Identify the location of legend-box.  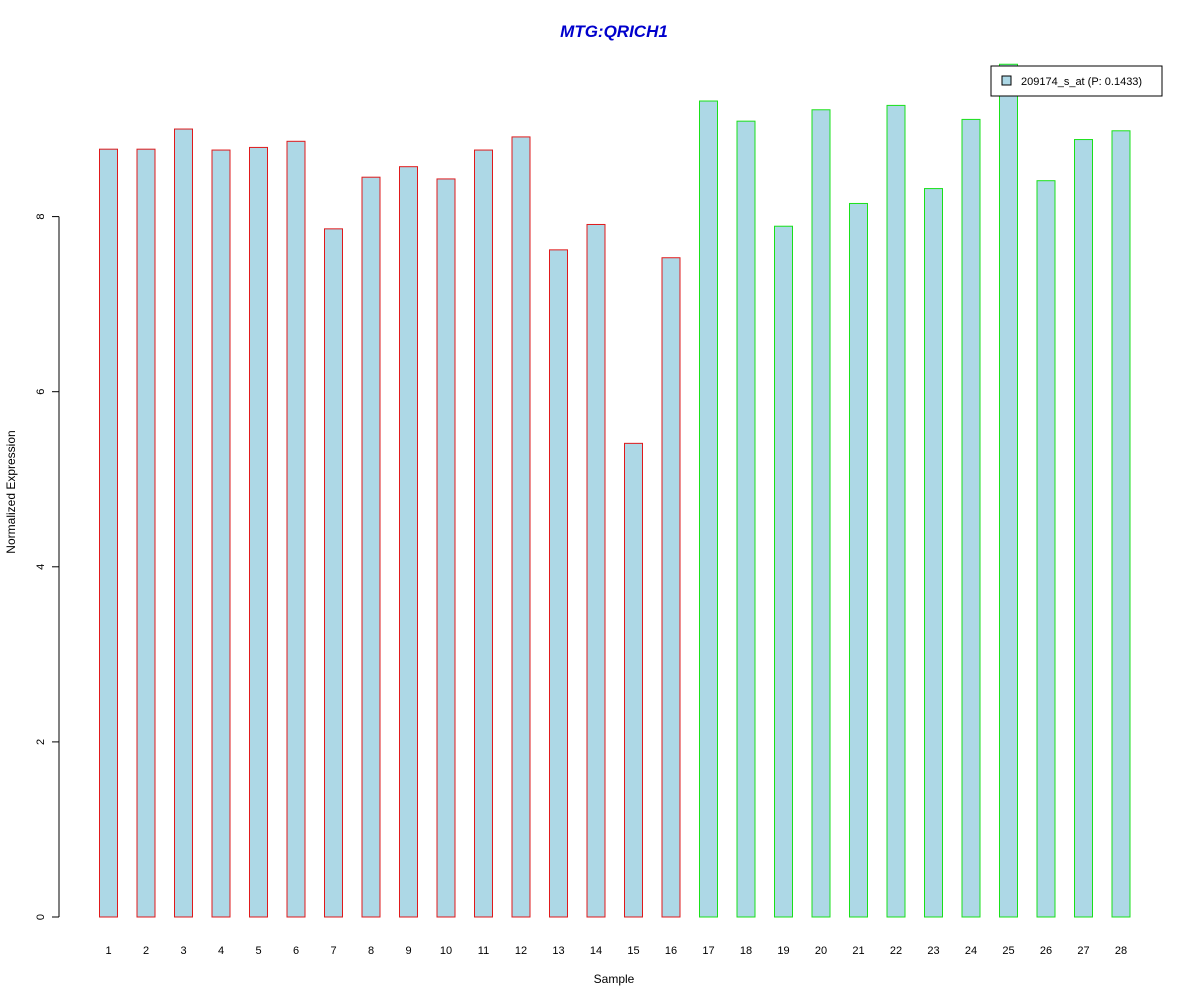
(1076, 81).